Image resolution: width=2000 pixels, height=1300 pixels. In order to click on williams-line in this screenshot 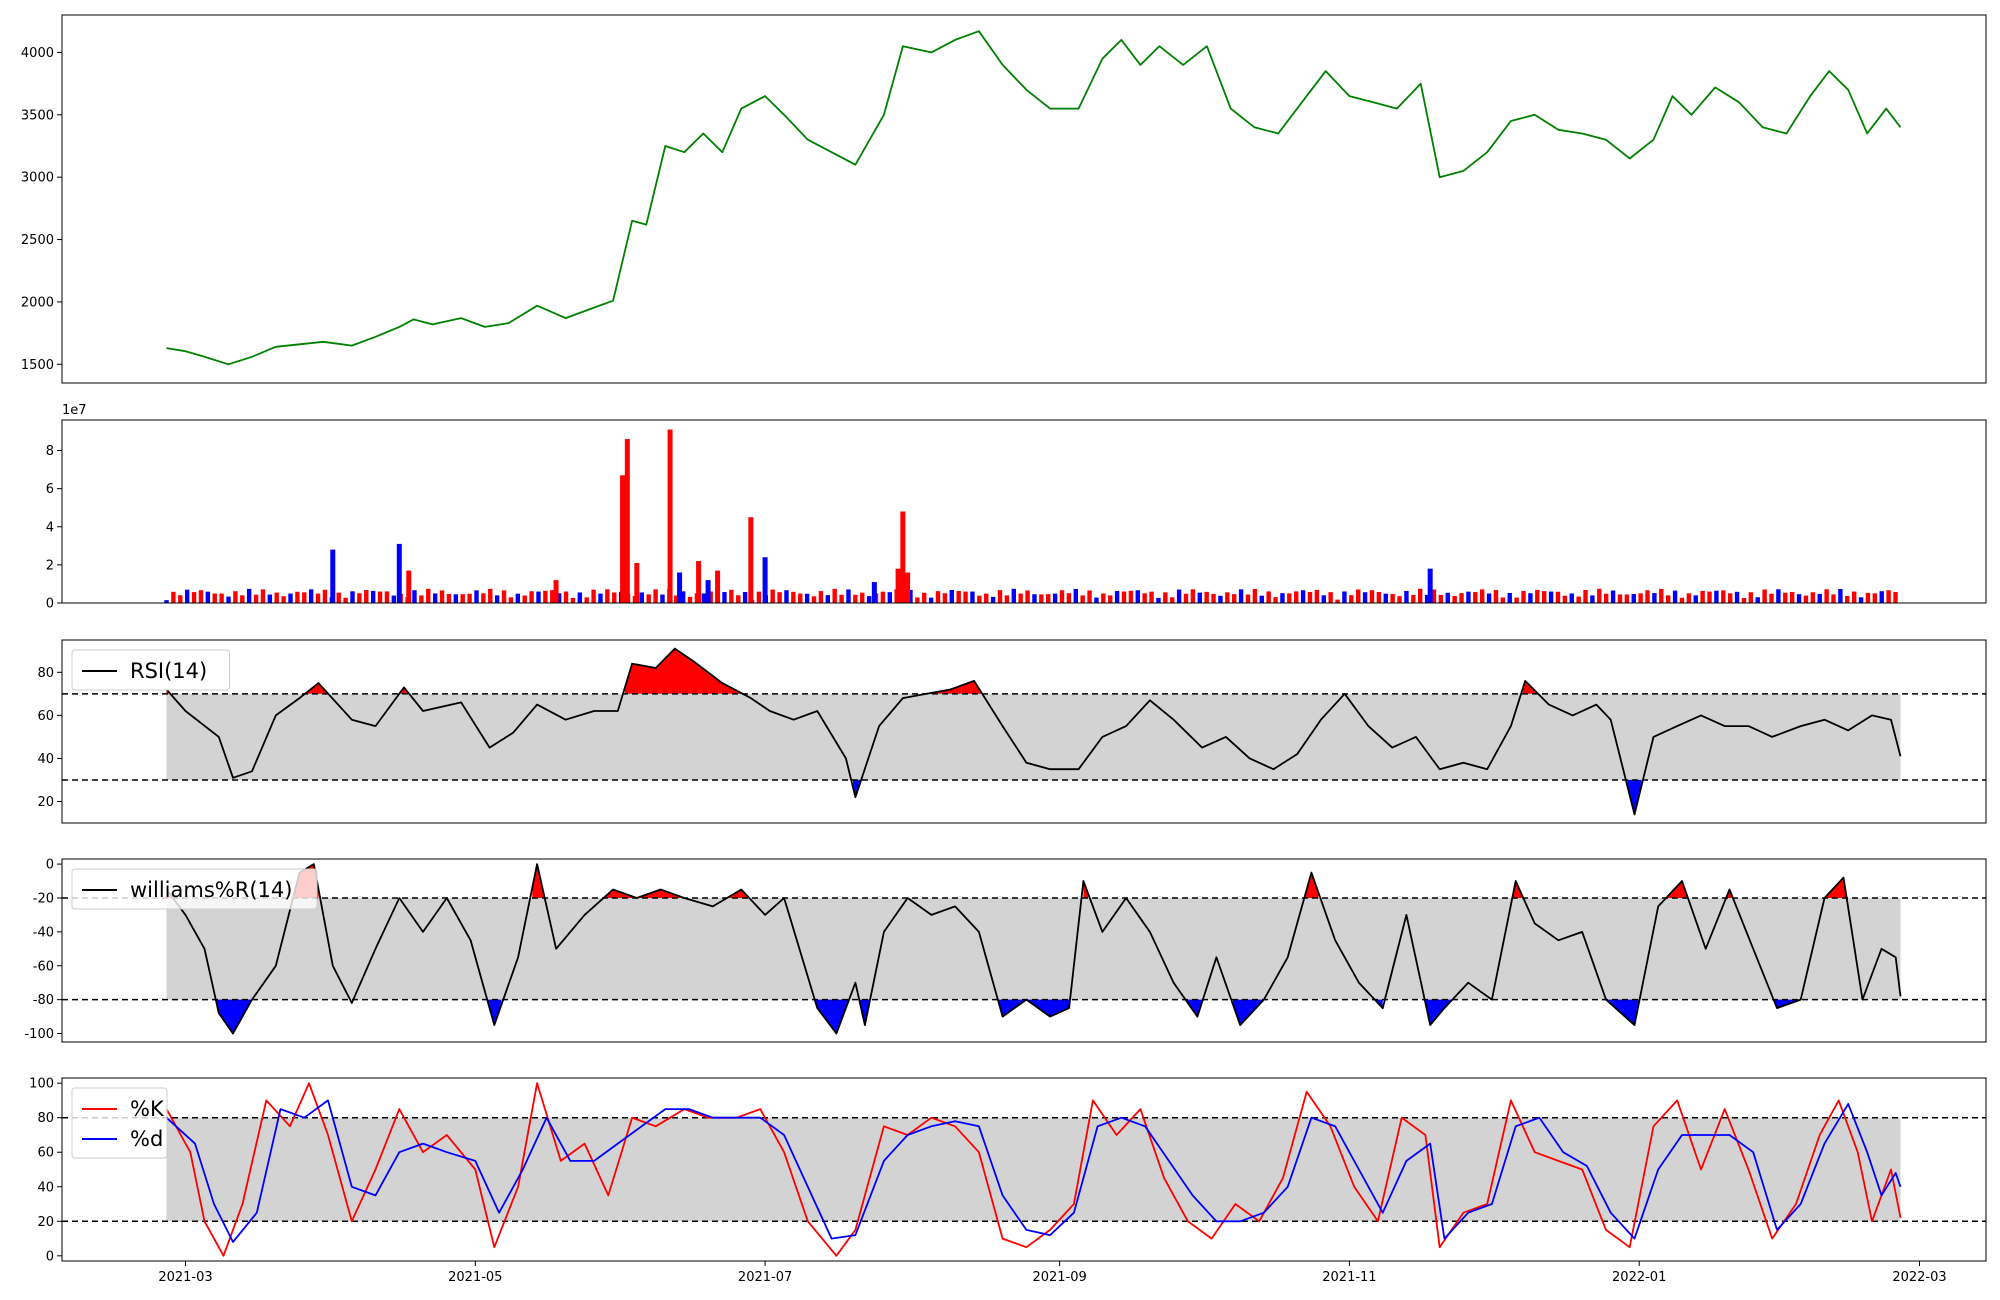, I will do `click(1033, 949)`.